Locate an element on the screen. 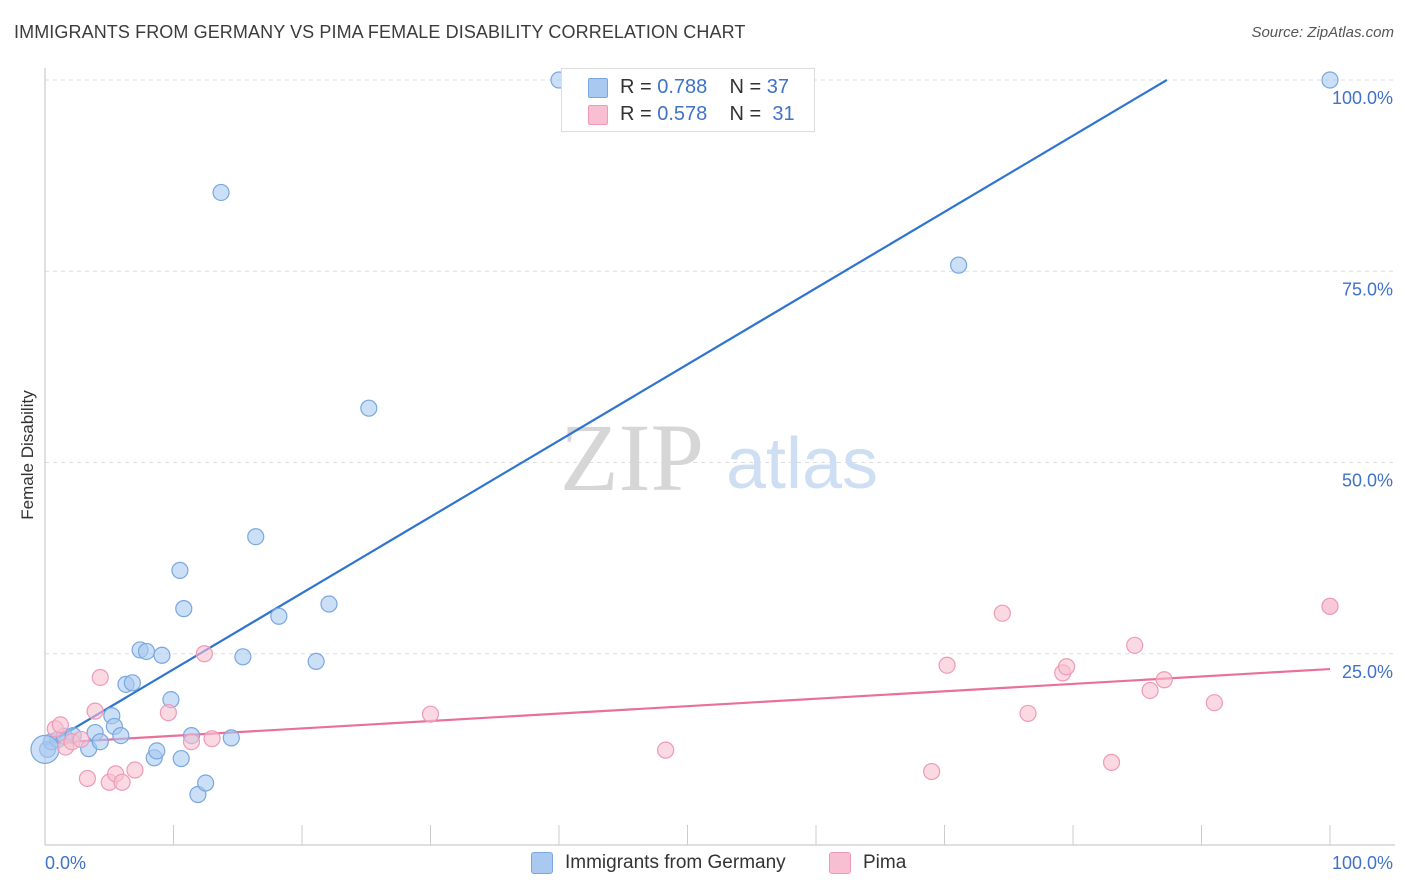 This screenshot has height=892, width=1406. trend-line-pima is located at coordinates (687, 706).